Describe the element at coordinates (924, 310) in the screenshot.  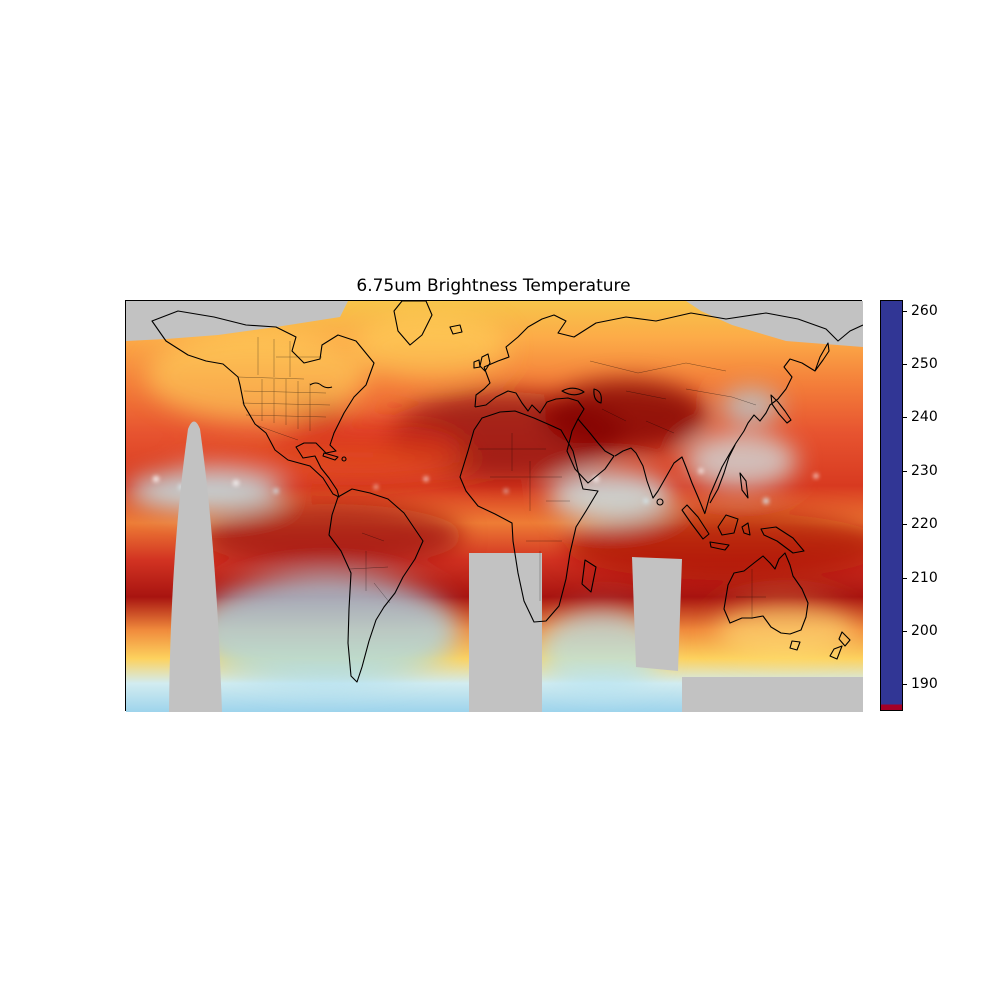
I see `colorbar-tick-label: 260` at that location.